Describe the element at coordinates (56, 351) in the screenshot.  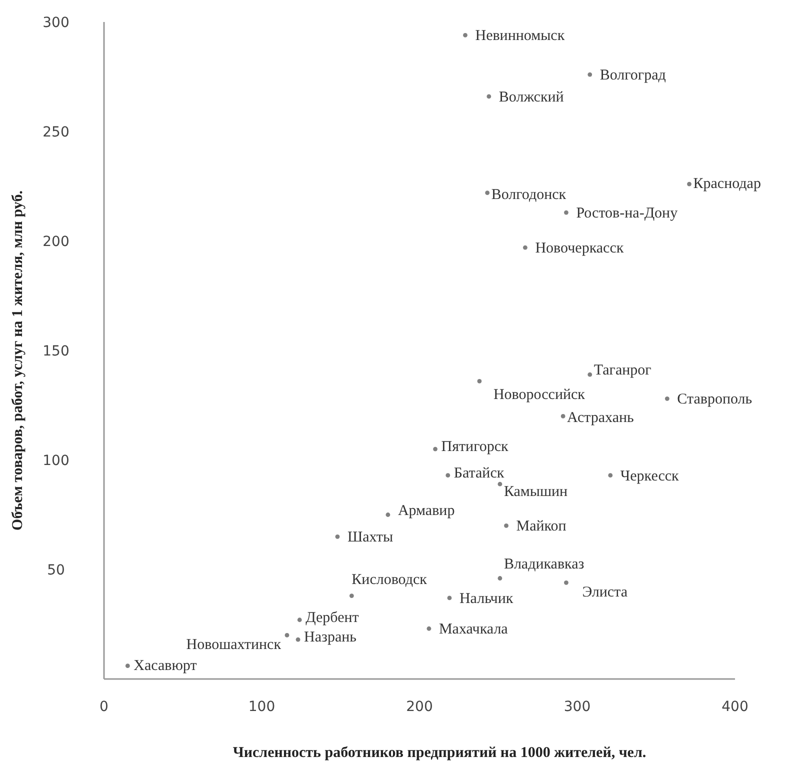
I see `y-tick-label: 150` at that location.